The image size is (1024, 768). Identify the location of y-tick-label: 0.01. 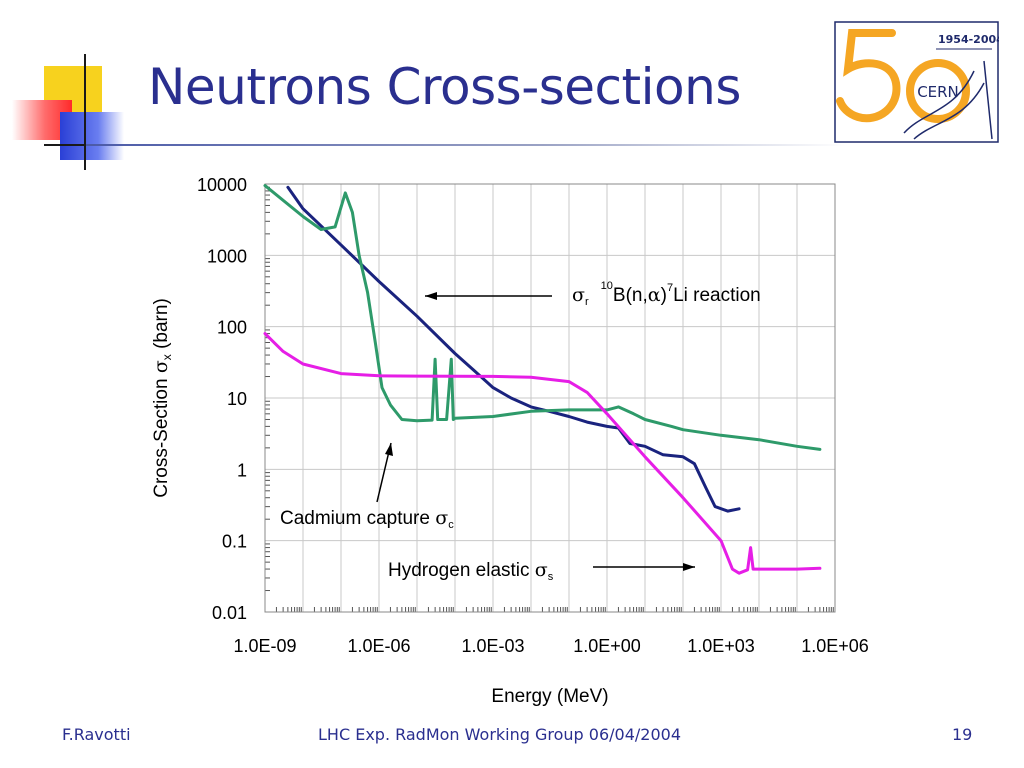
(229, 613).